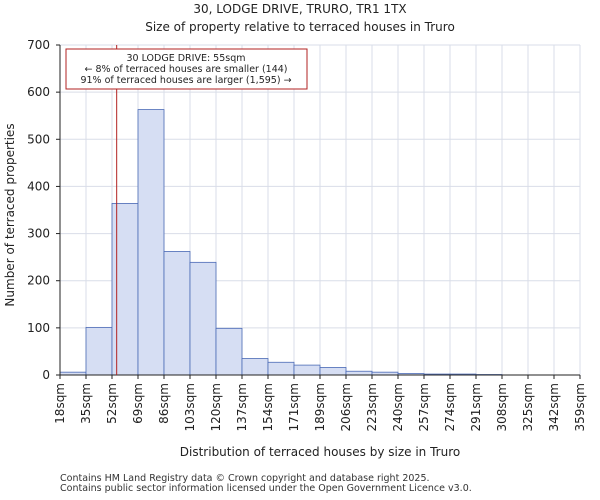  I want to click on x-tick-label: 86sqm, so click(164, 403).